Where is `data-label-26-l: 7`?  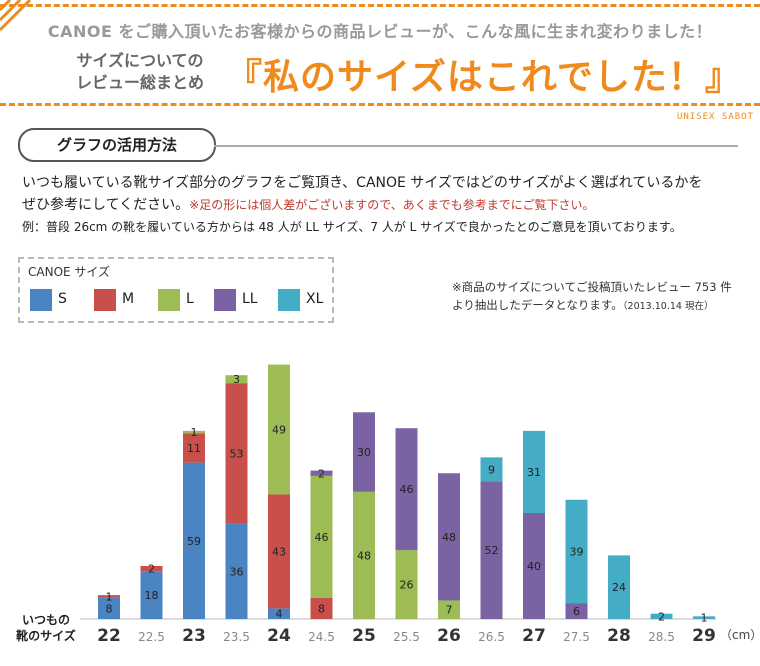 data-label-26-l: 7 is located at coordinates (449, 610).